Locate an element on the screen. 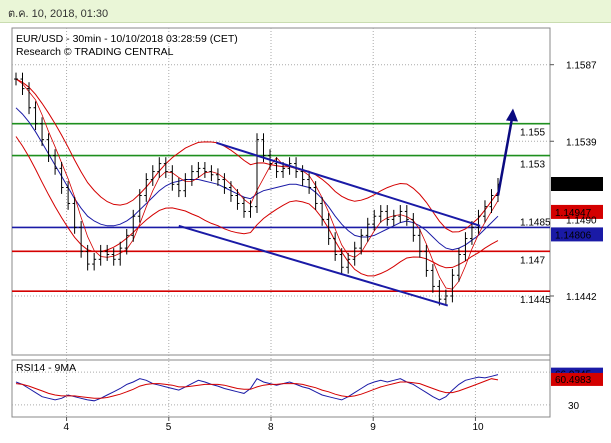 Image resolution: width=611 pixels, height=443 pixels. level-label: 1.1485 is located at coordinates (535, 222).